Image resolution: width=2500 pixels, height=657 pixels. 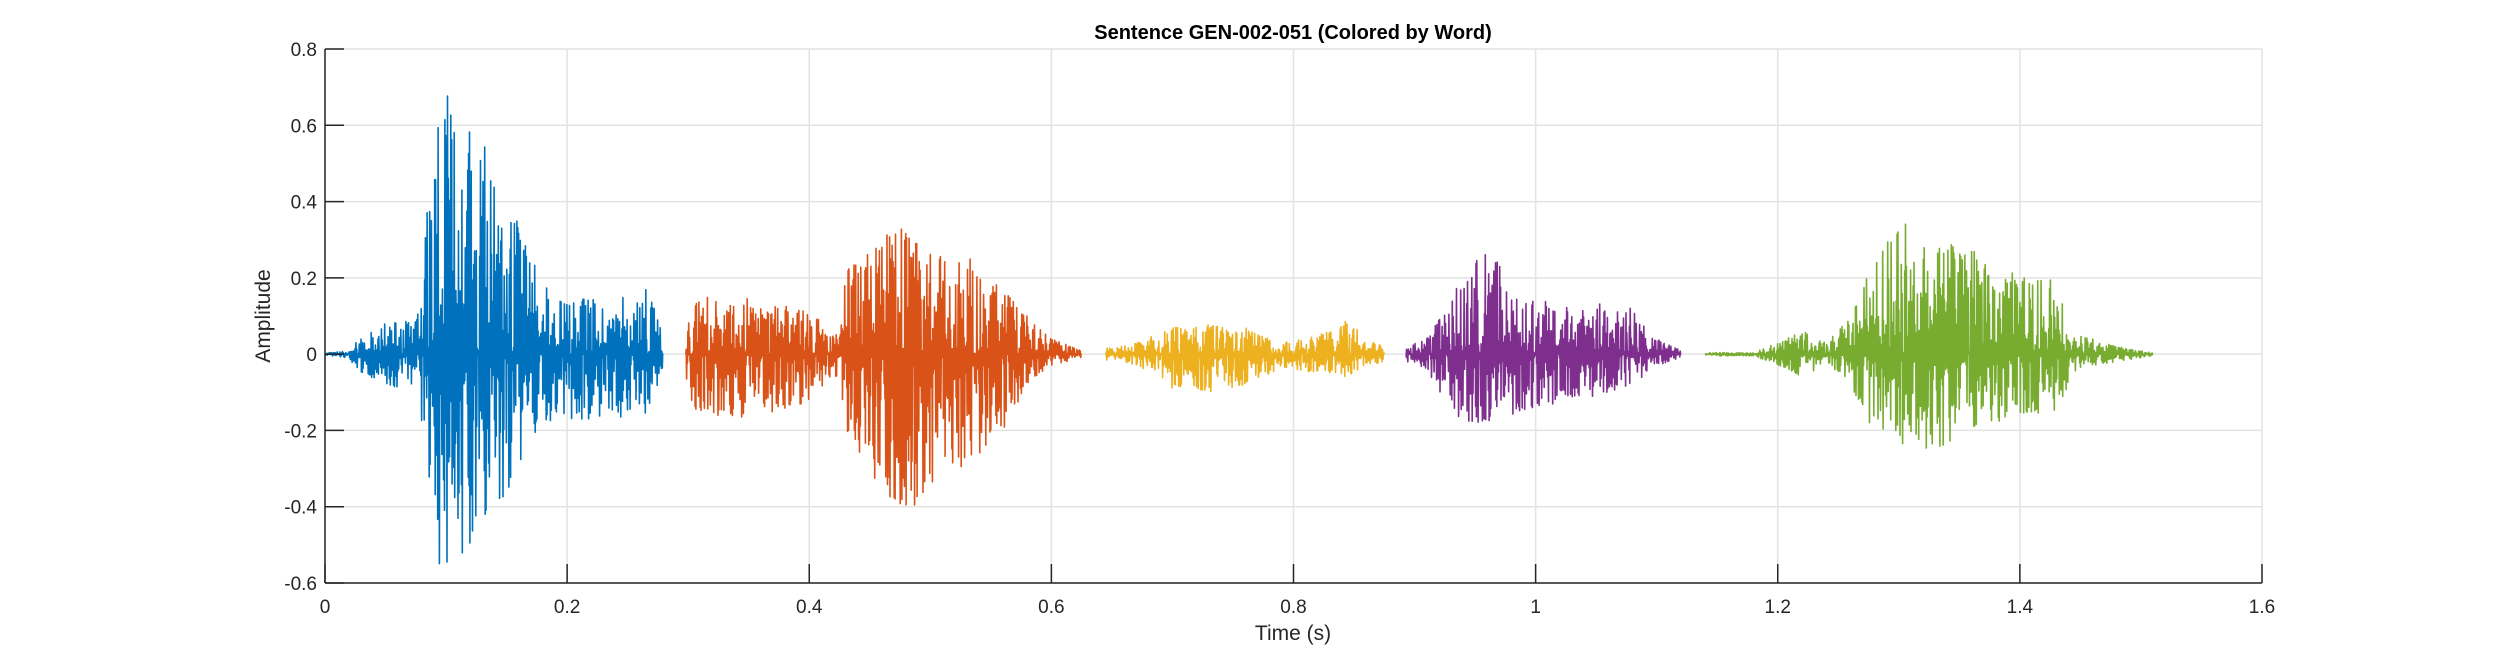 I want to click on y-tick-label: 0.6, so click(x=304, y=126).